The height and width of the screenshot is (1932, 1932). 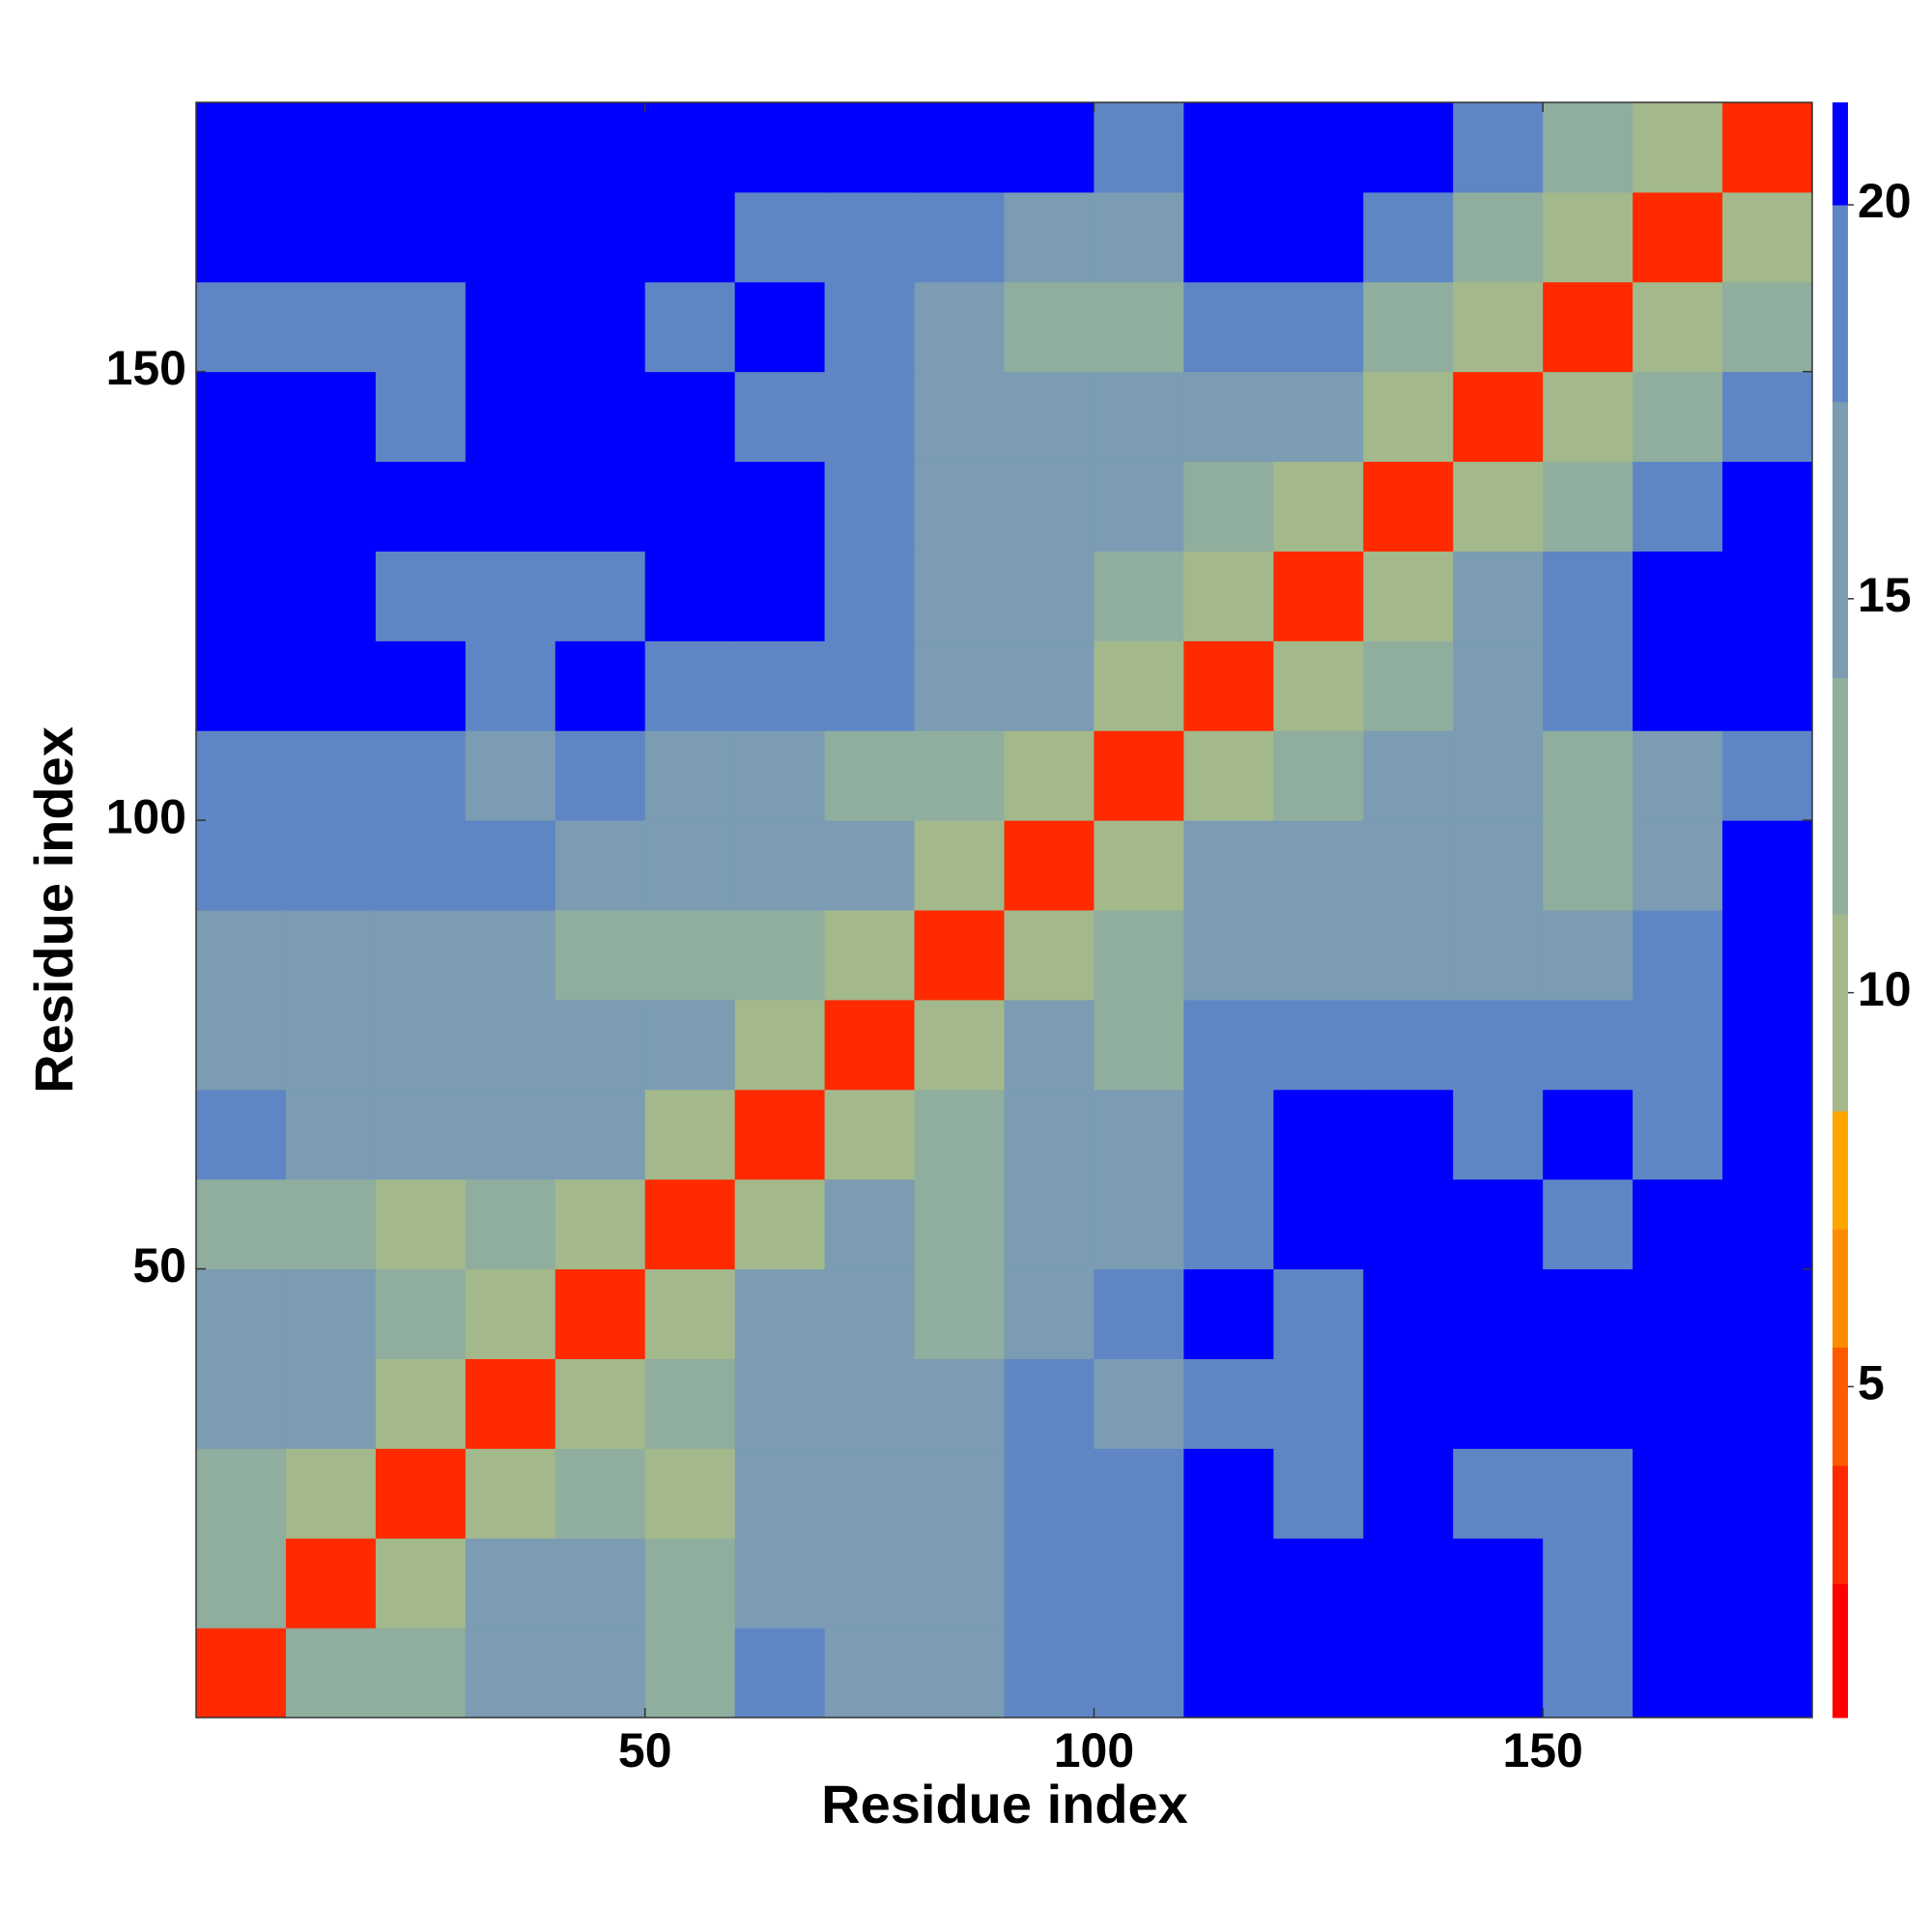 What do you see at coordinates (159, 1265) in the screenshot?
I see `y-tick-label: 50` at bounding box center [159, 1265].